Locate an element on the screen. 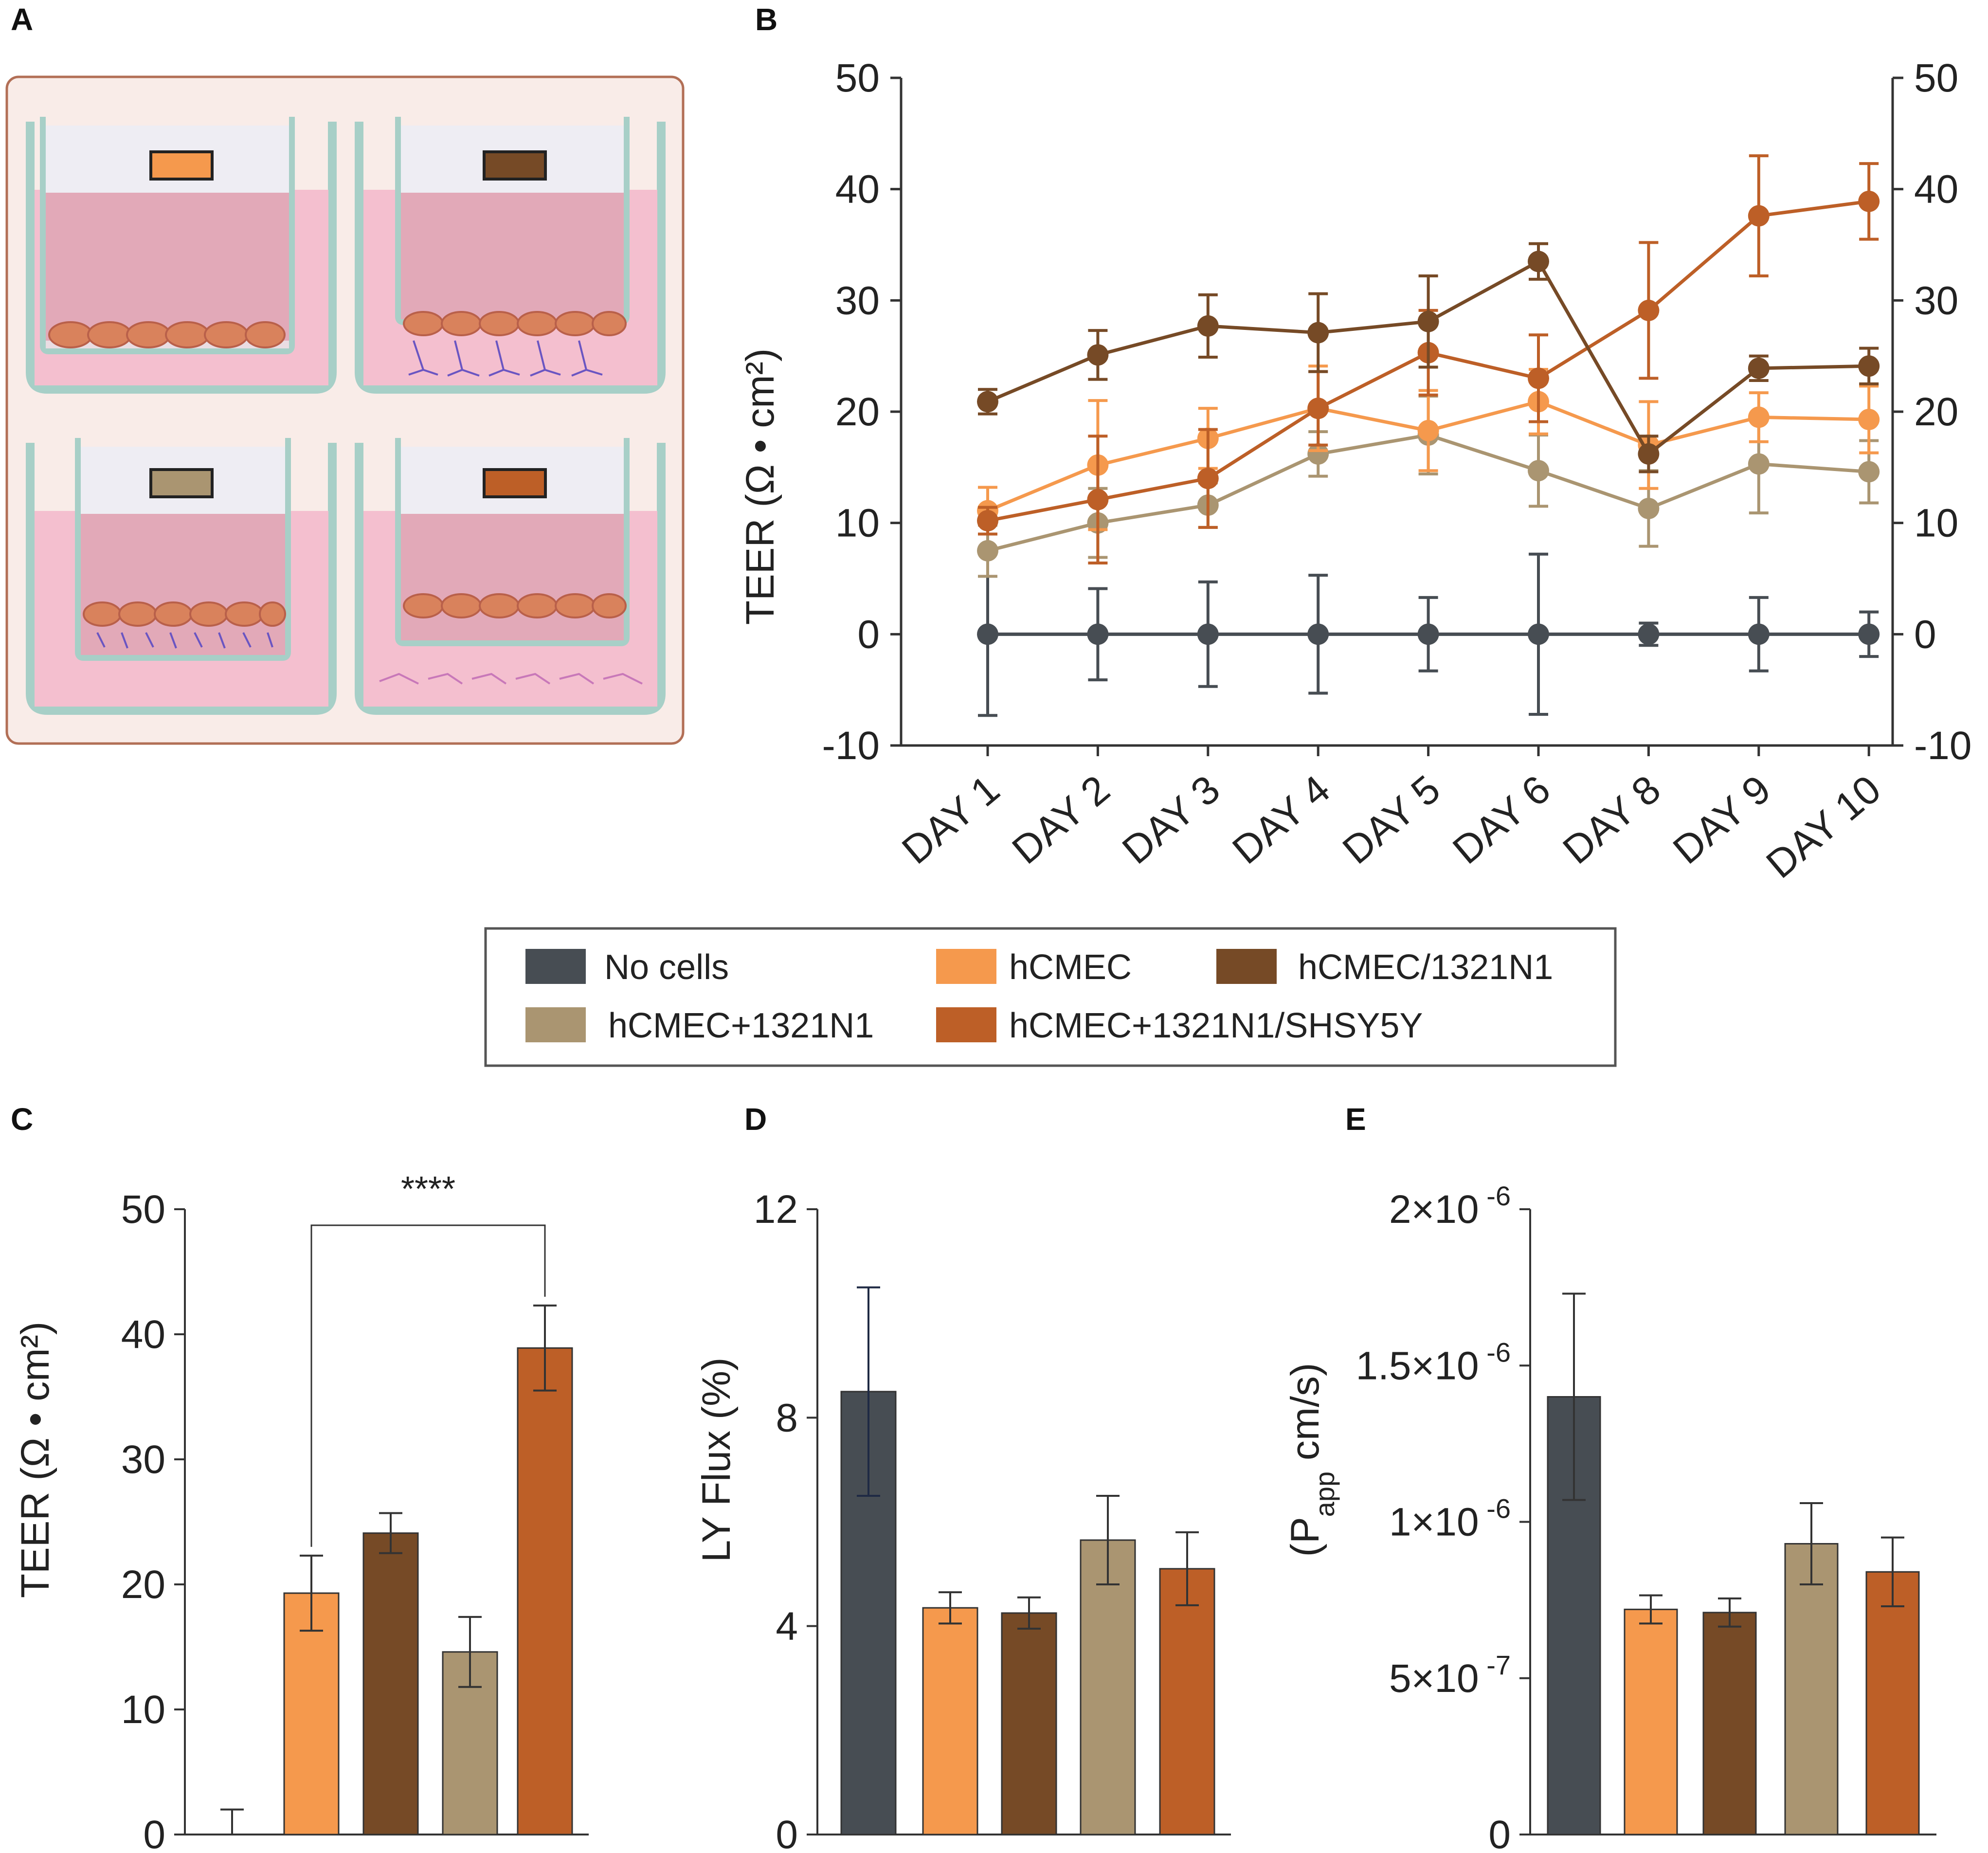 The width and height of the screenshot is (1988, 1853). significance-label: **** is located at coordinates (428, 1190).